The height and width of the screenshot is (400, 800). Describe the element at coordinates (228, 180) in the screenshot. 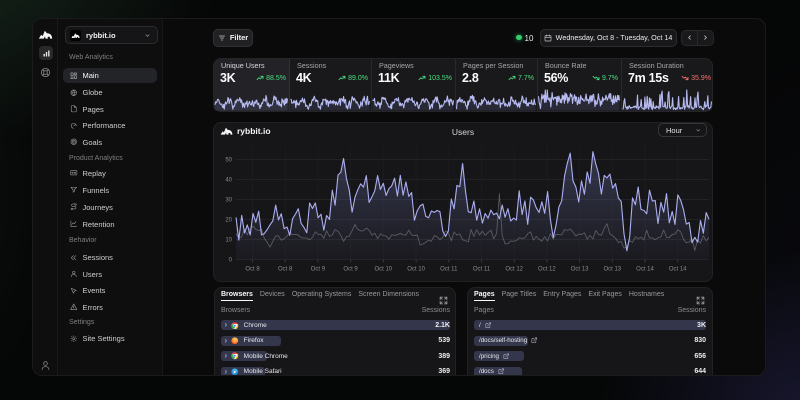

I see `svg-text: 40` at that location.